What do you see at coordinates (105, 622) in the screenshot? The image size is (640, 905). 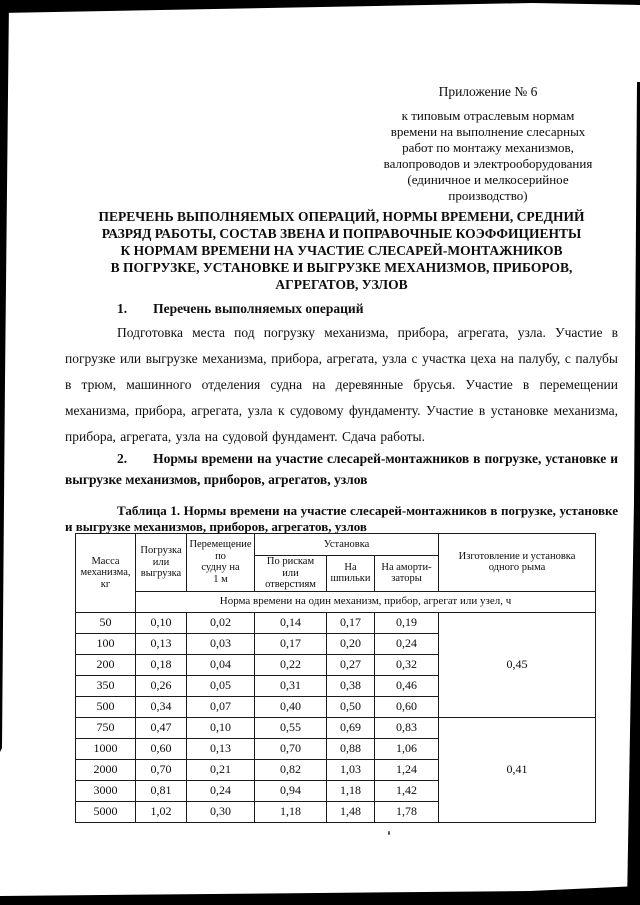 I see `mass-cell: 50` at bounding box center [105, 622].